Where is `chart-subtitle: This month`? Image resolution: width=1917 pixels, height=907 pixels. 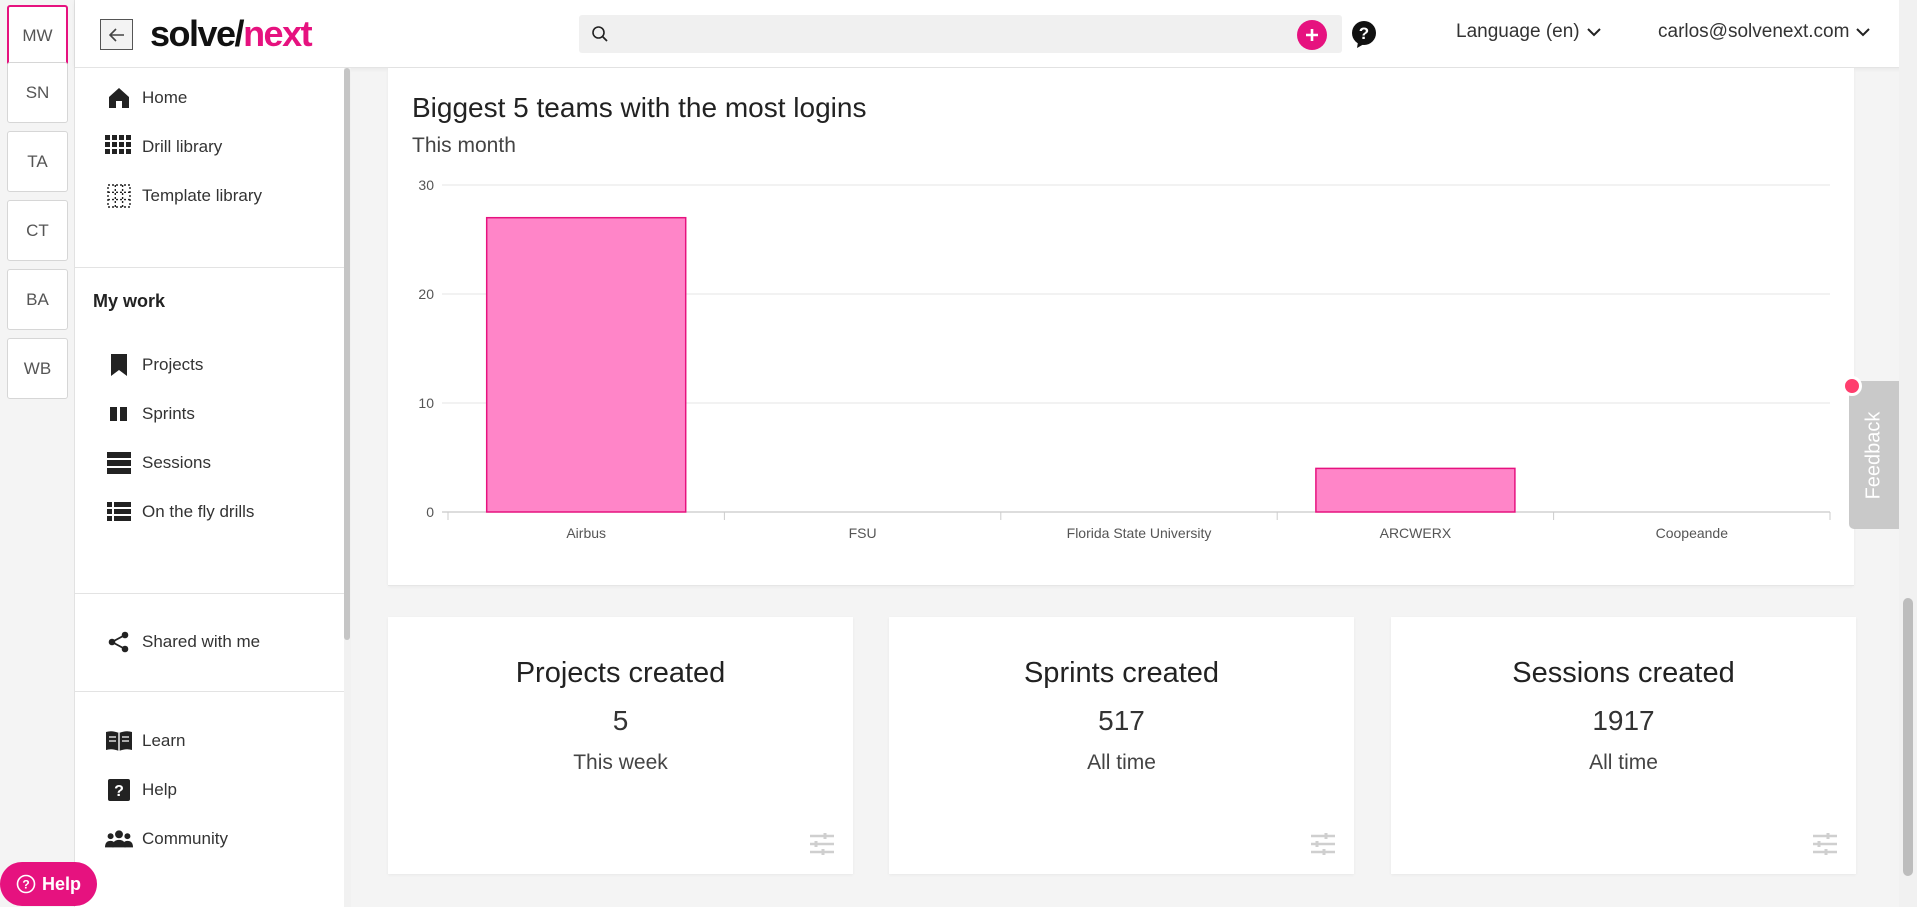 chart-subtitle: This month is located at coordinates (464, 145).